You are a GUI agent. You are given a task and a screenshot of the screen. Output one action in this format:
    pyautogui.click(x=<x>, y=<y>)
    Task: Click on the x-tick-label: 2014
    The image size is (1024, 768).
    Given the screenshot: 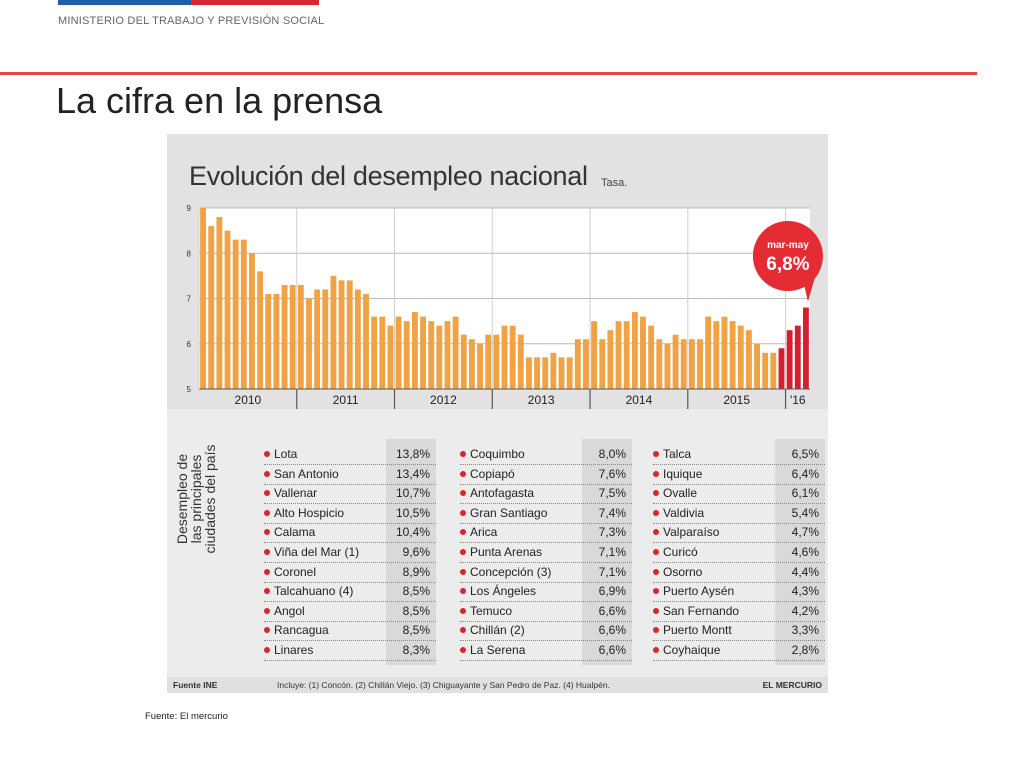 What is the action you would take?
    pyautogui.click(x=639, y=400)
    